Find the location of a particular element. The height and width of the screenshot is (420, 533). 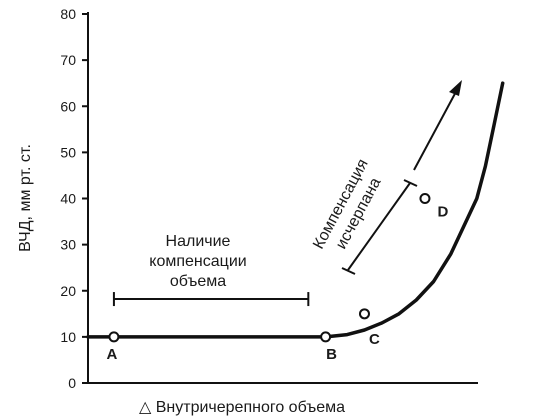

bracket-right-line is located at coordinates (379, 226).